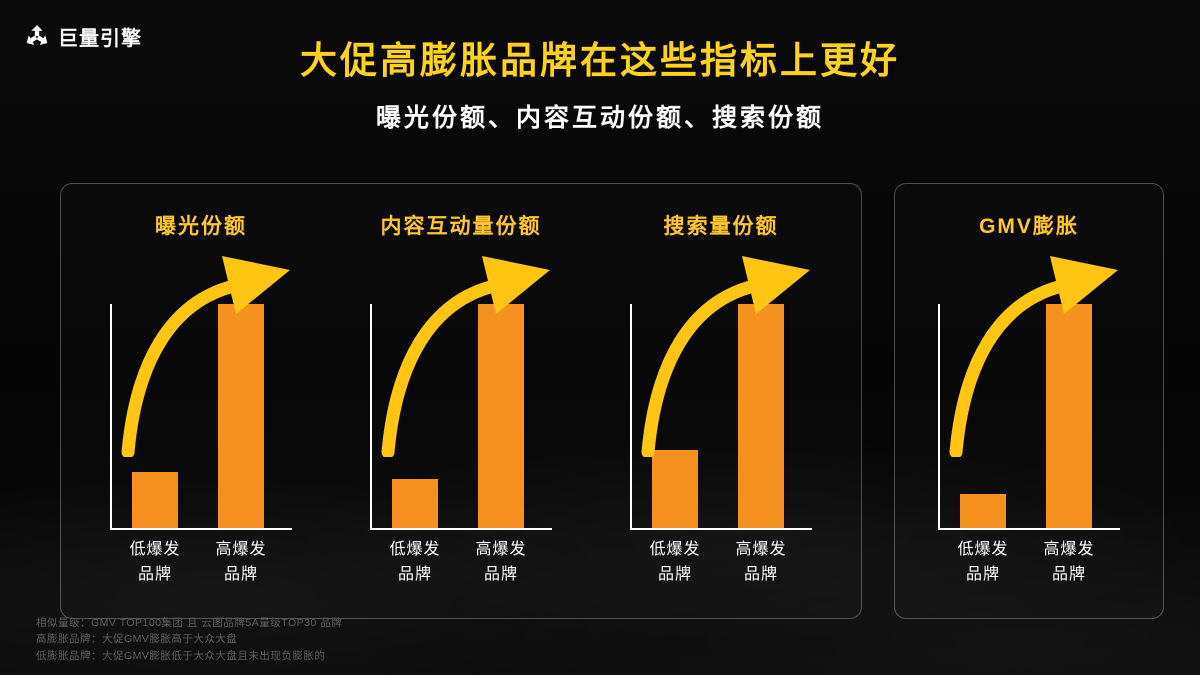 Image resolution: width=1200 pixels, height=675 pixels. I want to click on chart-panel-search-share: 搜索量份额 低爆发 品牌 高爆发 品牌, so click(721, 398).